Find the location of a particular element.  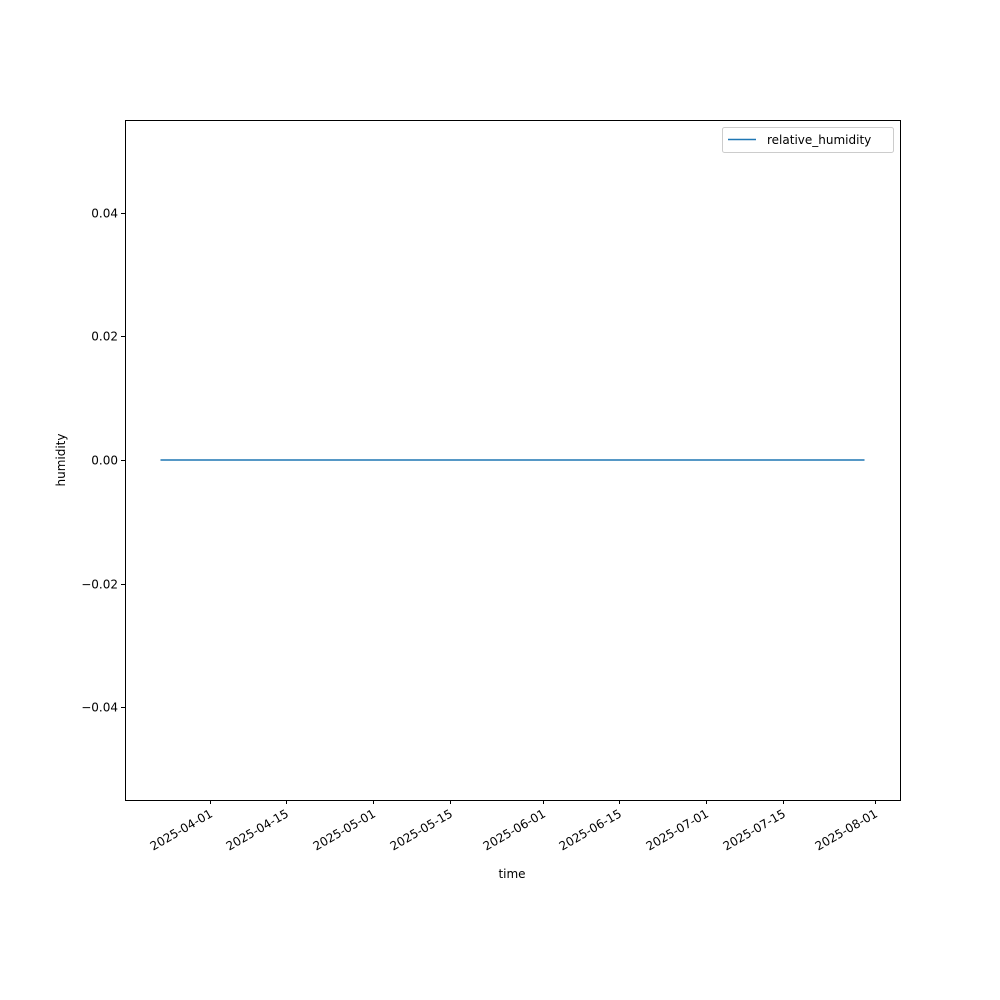

y-tick-label: −0.04 is located at coordinates (99, 708).